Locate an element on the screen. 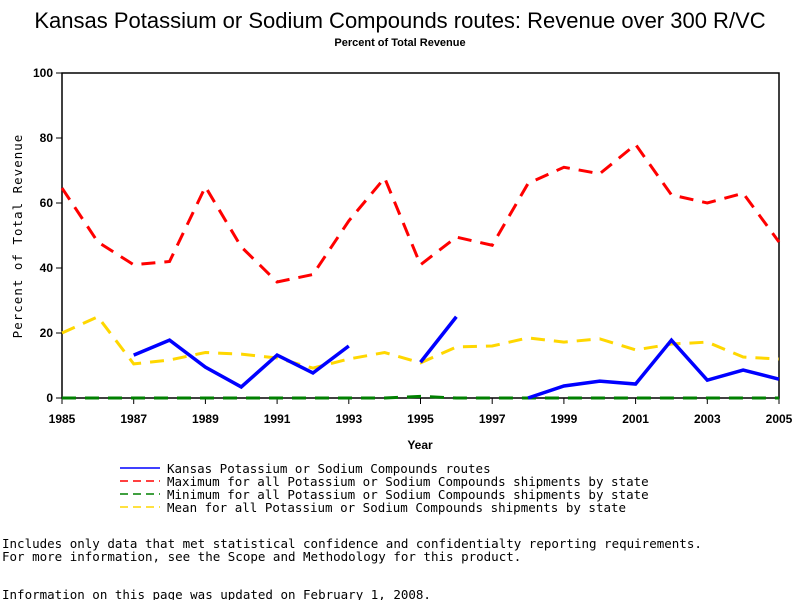  y-tick-label: 80 is located at coordinates (47, 138).